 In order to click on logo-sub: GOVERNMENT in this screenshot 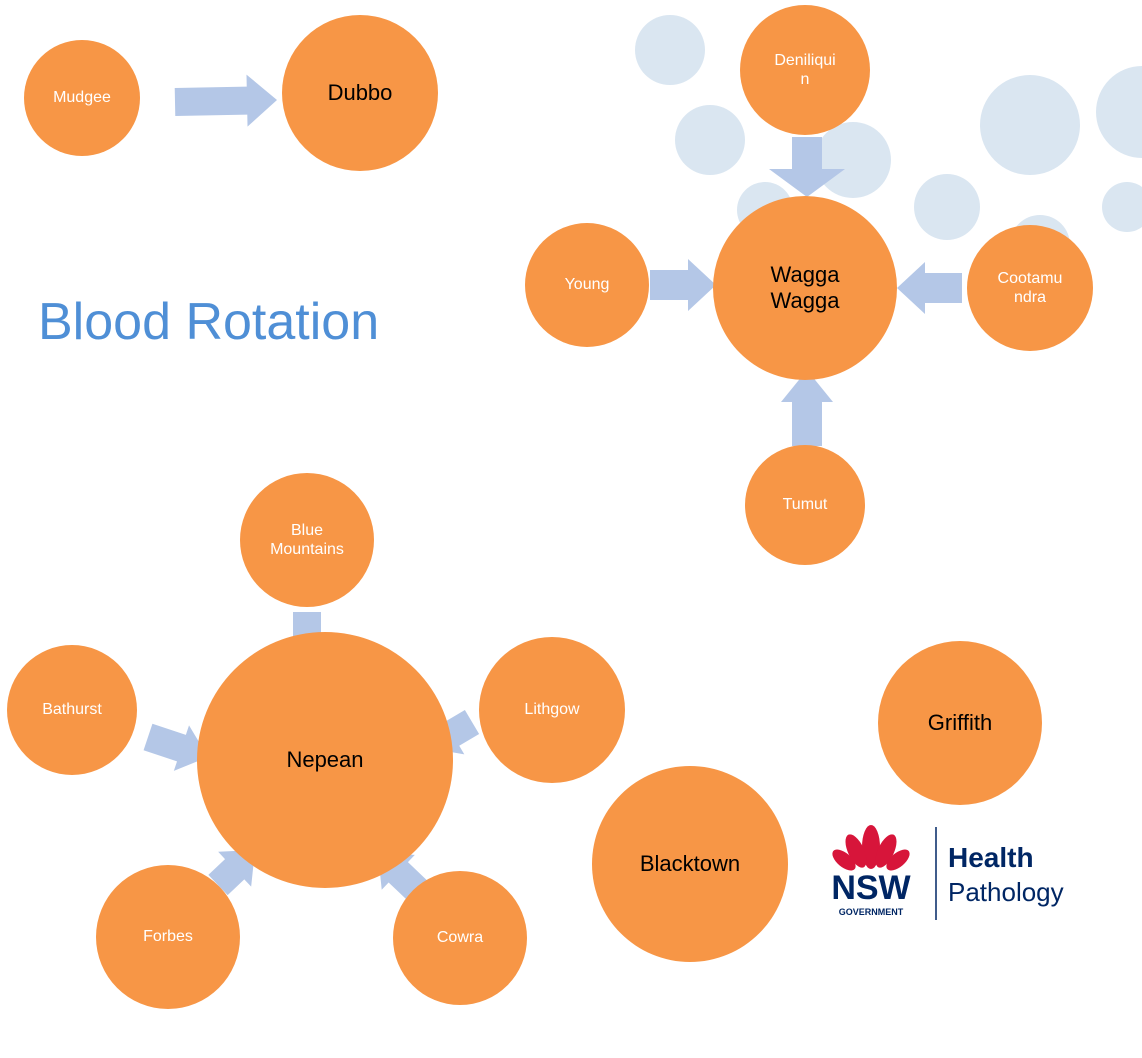, I will do `click(871, 912)`.